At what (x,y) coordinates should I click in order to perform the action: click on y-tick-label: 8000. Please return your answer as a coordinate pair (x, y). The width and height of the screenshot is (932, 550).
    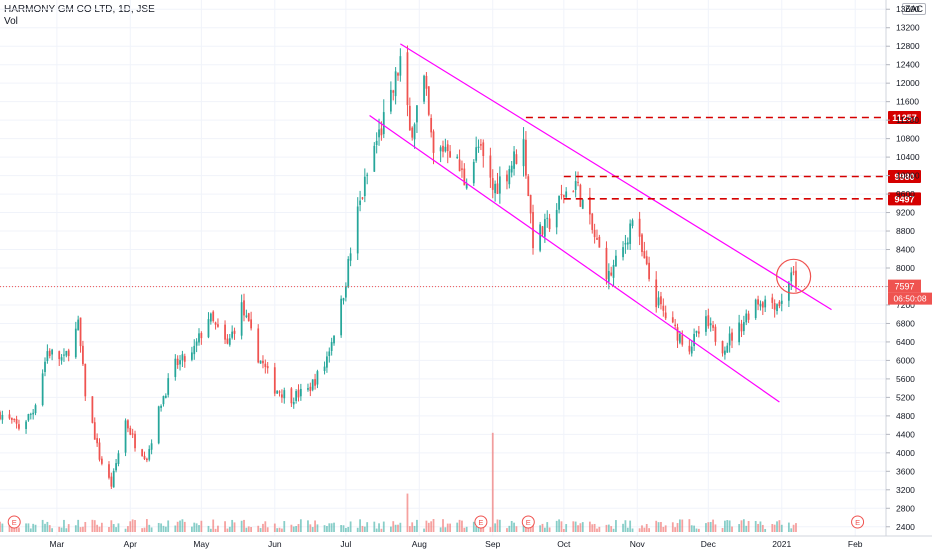
    Looking at the image, I should click on (905, 268).